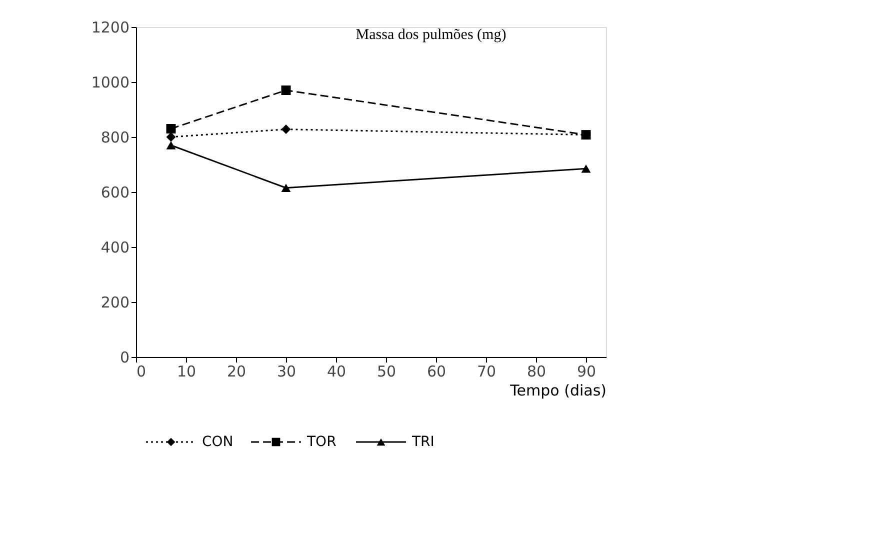 The height and width of the screenshot is (539, 891). What do you see at coordinates (115, 303) in the screenshot?
I see `y-tick-label: 200` at bounding box center [115, 303].